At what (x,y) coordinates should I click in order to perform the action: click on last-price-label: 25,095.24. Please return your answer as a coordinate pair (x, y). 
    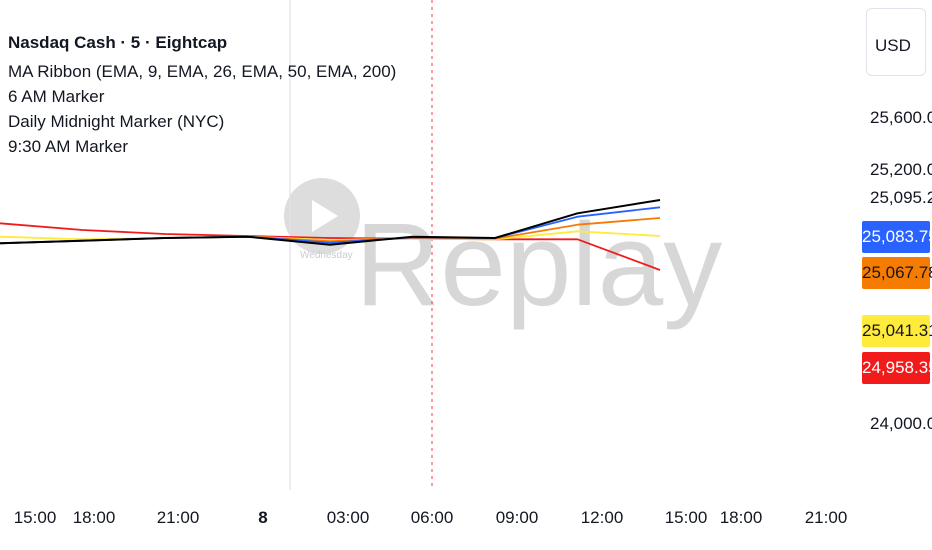
    Looking at the image, I should click on (901, 197).